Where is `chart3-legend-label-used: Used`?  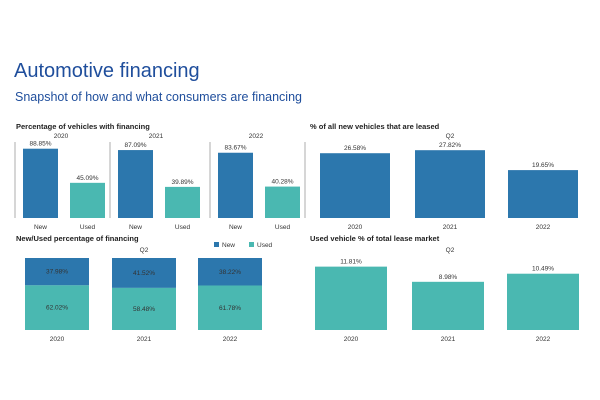
chart3-legend-label-used: Used is located at coordinates (265, 245).